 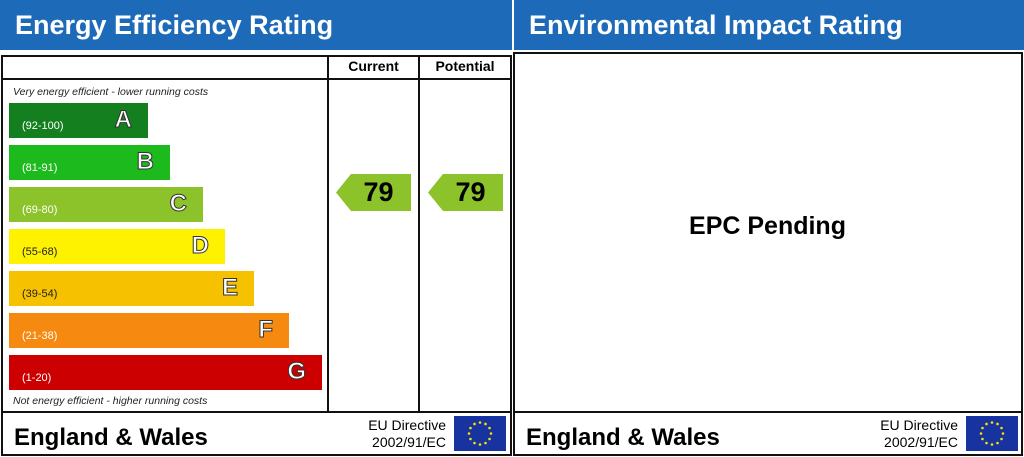 I want to click on energy-title: Energy Efficiency Rating, so click(x=256, y=25).